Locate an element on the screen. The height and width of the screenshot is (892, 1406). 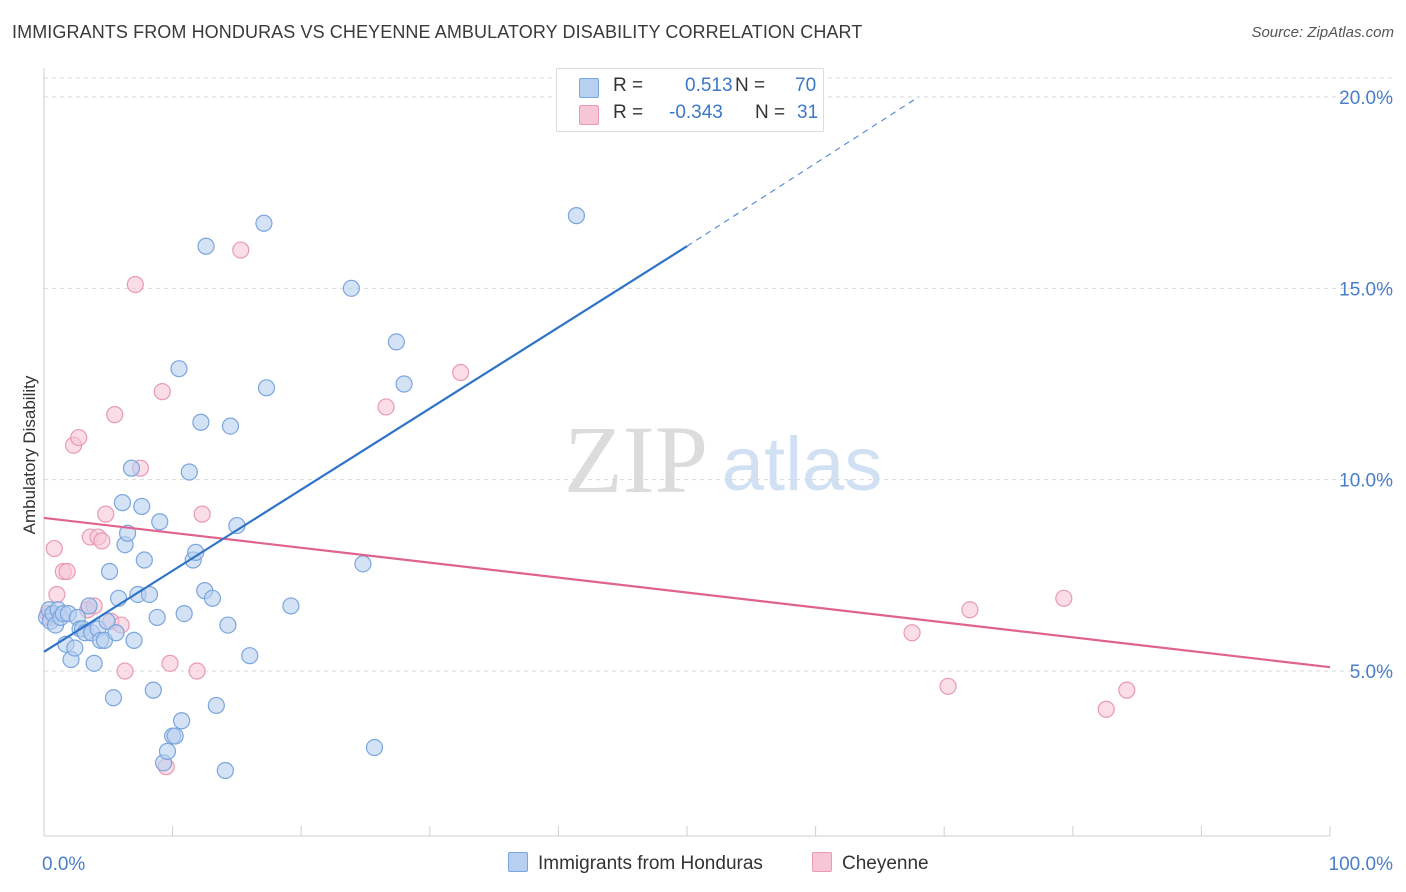
cheyenne-swatch is located at coordinates (589, 115).